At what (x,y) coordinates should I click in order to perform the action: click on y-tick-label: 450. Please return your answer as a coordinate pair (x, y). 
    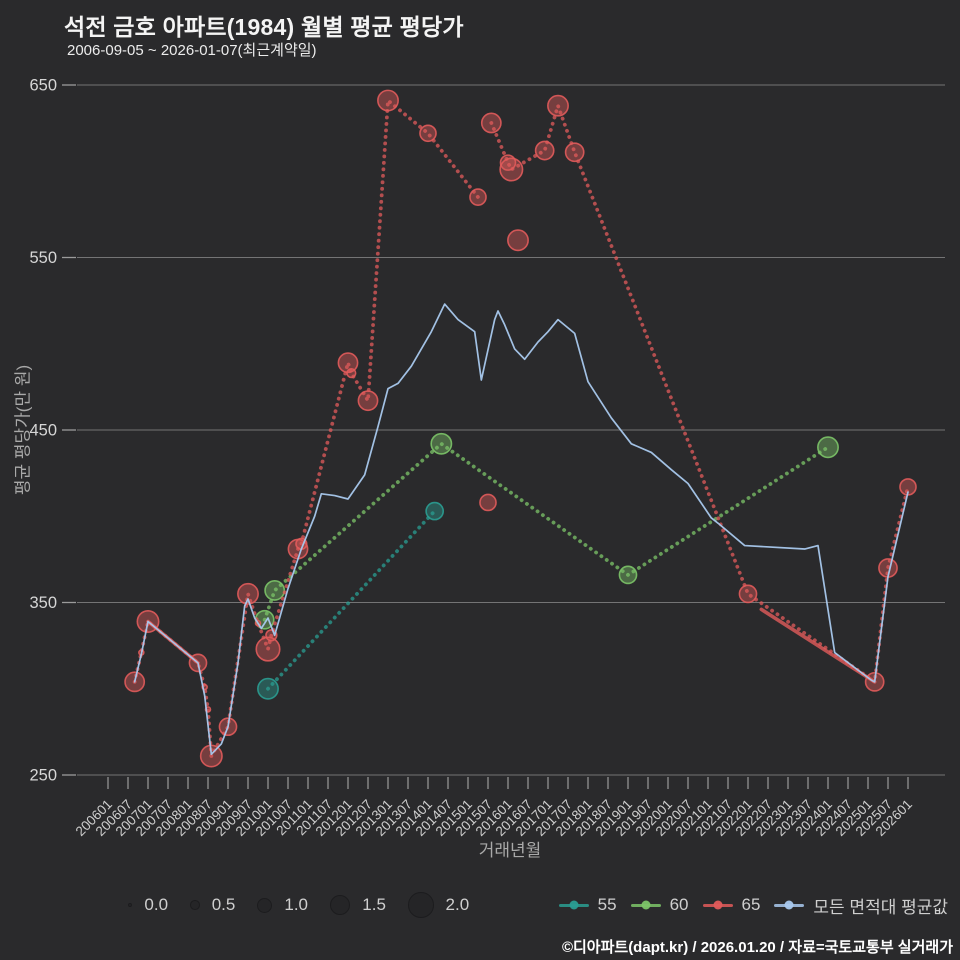
    Looking at the image, I should click on (43, 431).